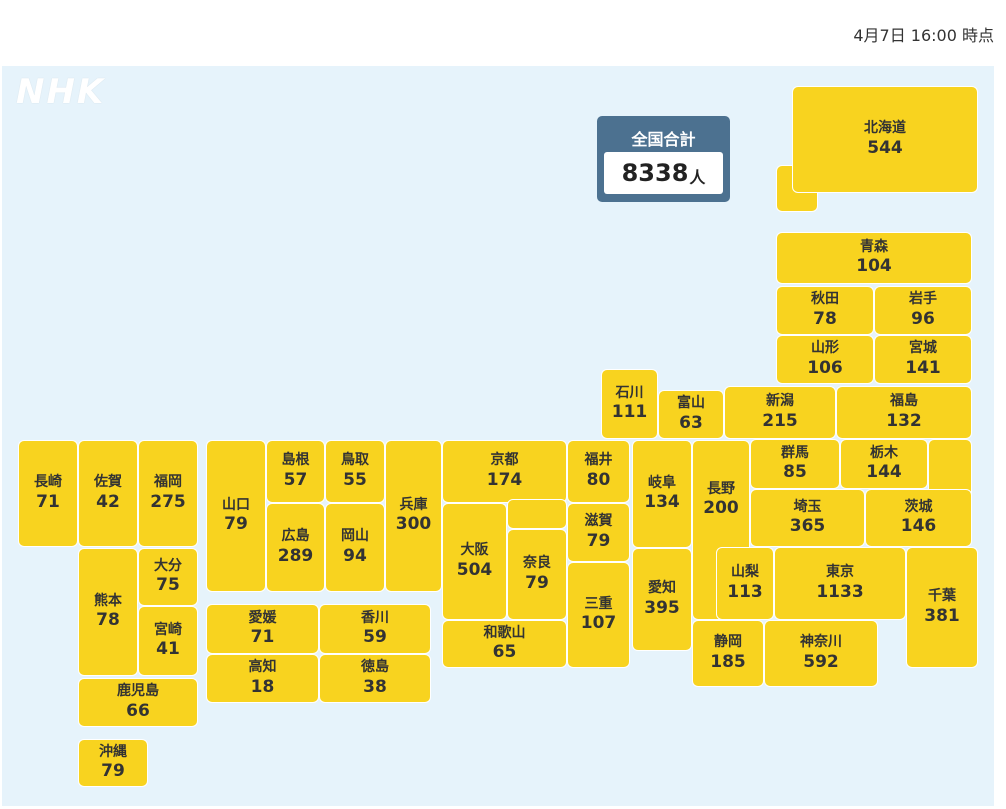 This screenshot has height=809, width=1006. I want to click on pref-tile-tottori: 鳥取 55, so click(355, 471).